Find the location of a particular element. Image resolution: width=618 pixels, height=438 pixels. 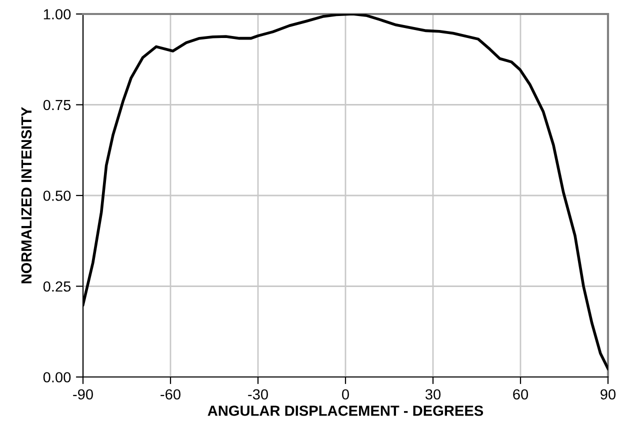

x-tick-label: -60 is located at coordinates (170, 394).